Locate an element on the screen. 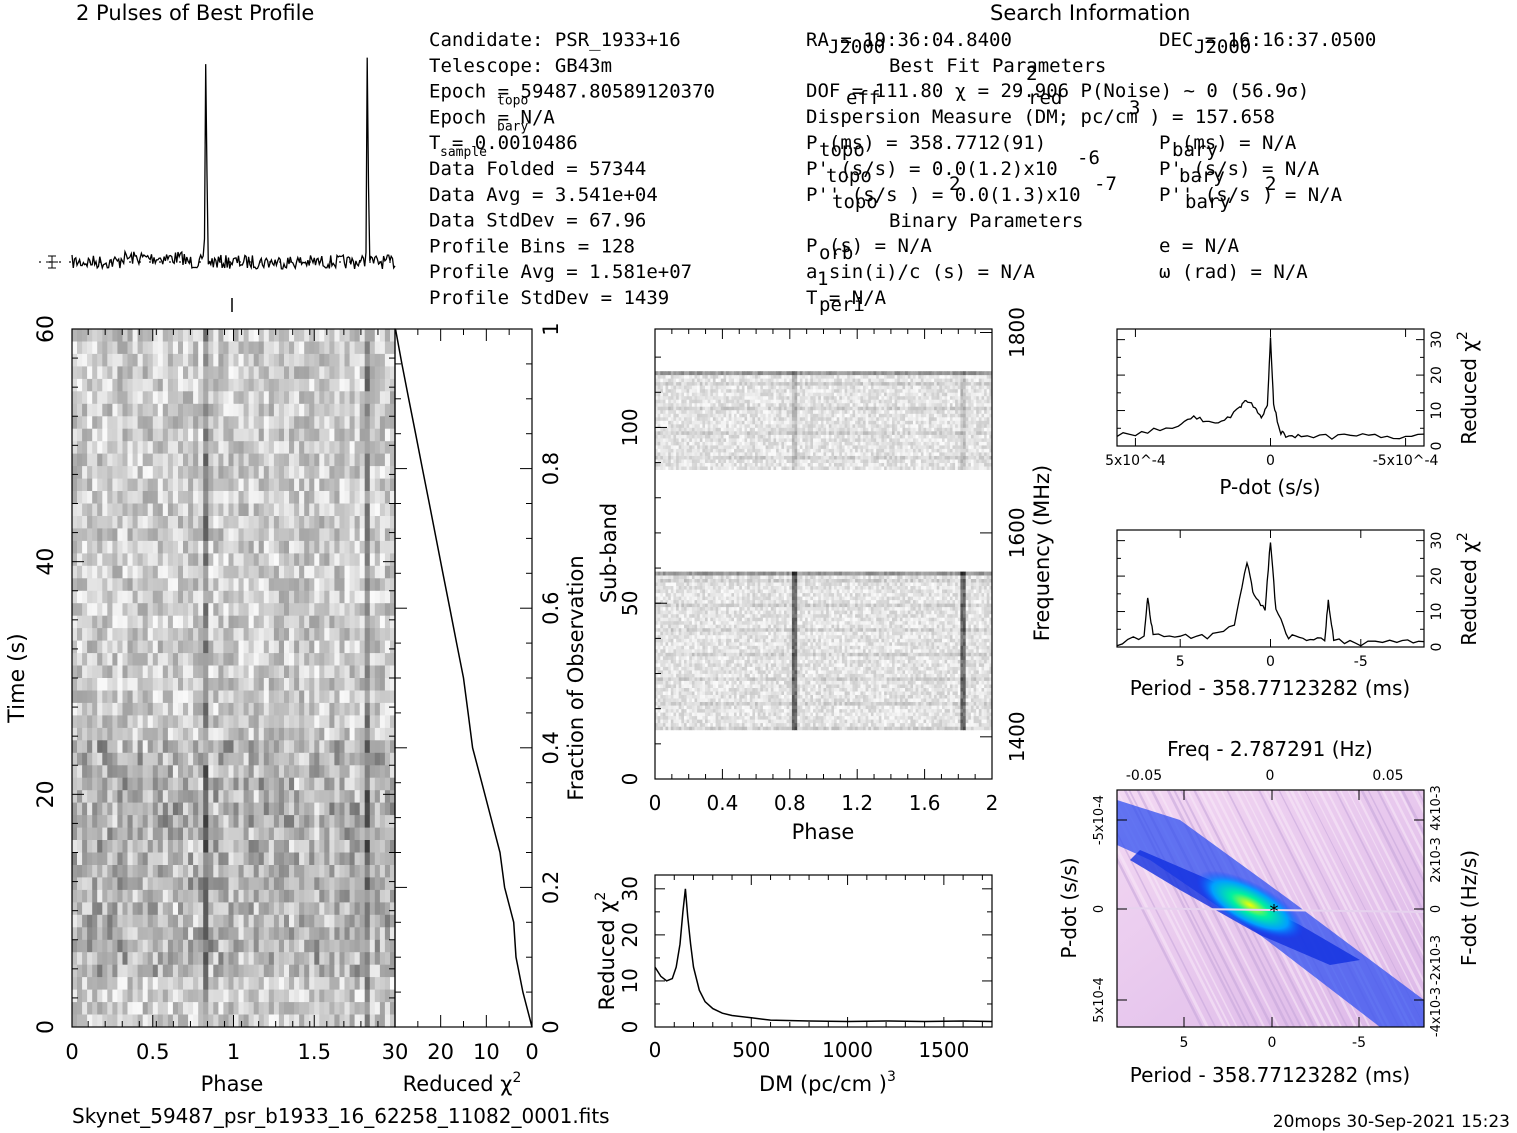  info-left-line: Candidate: PSR_1933+16 is located at coordinates (555, 40).